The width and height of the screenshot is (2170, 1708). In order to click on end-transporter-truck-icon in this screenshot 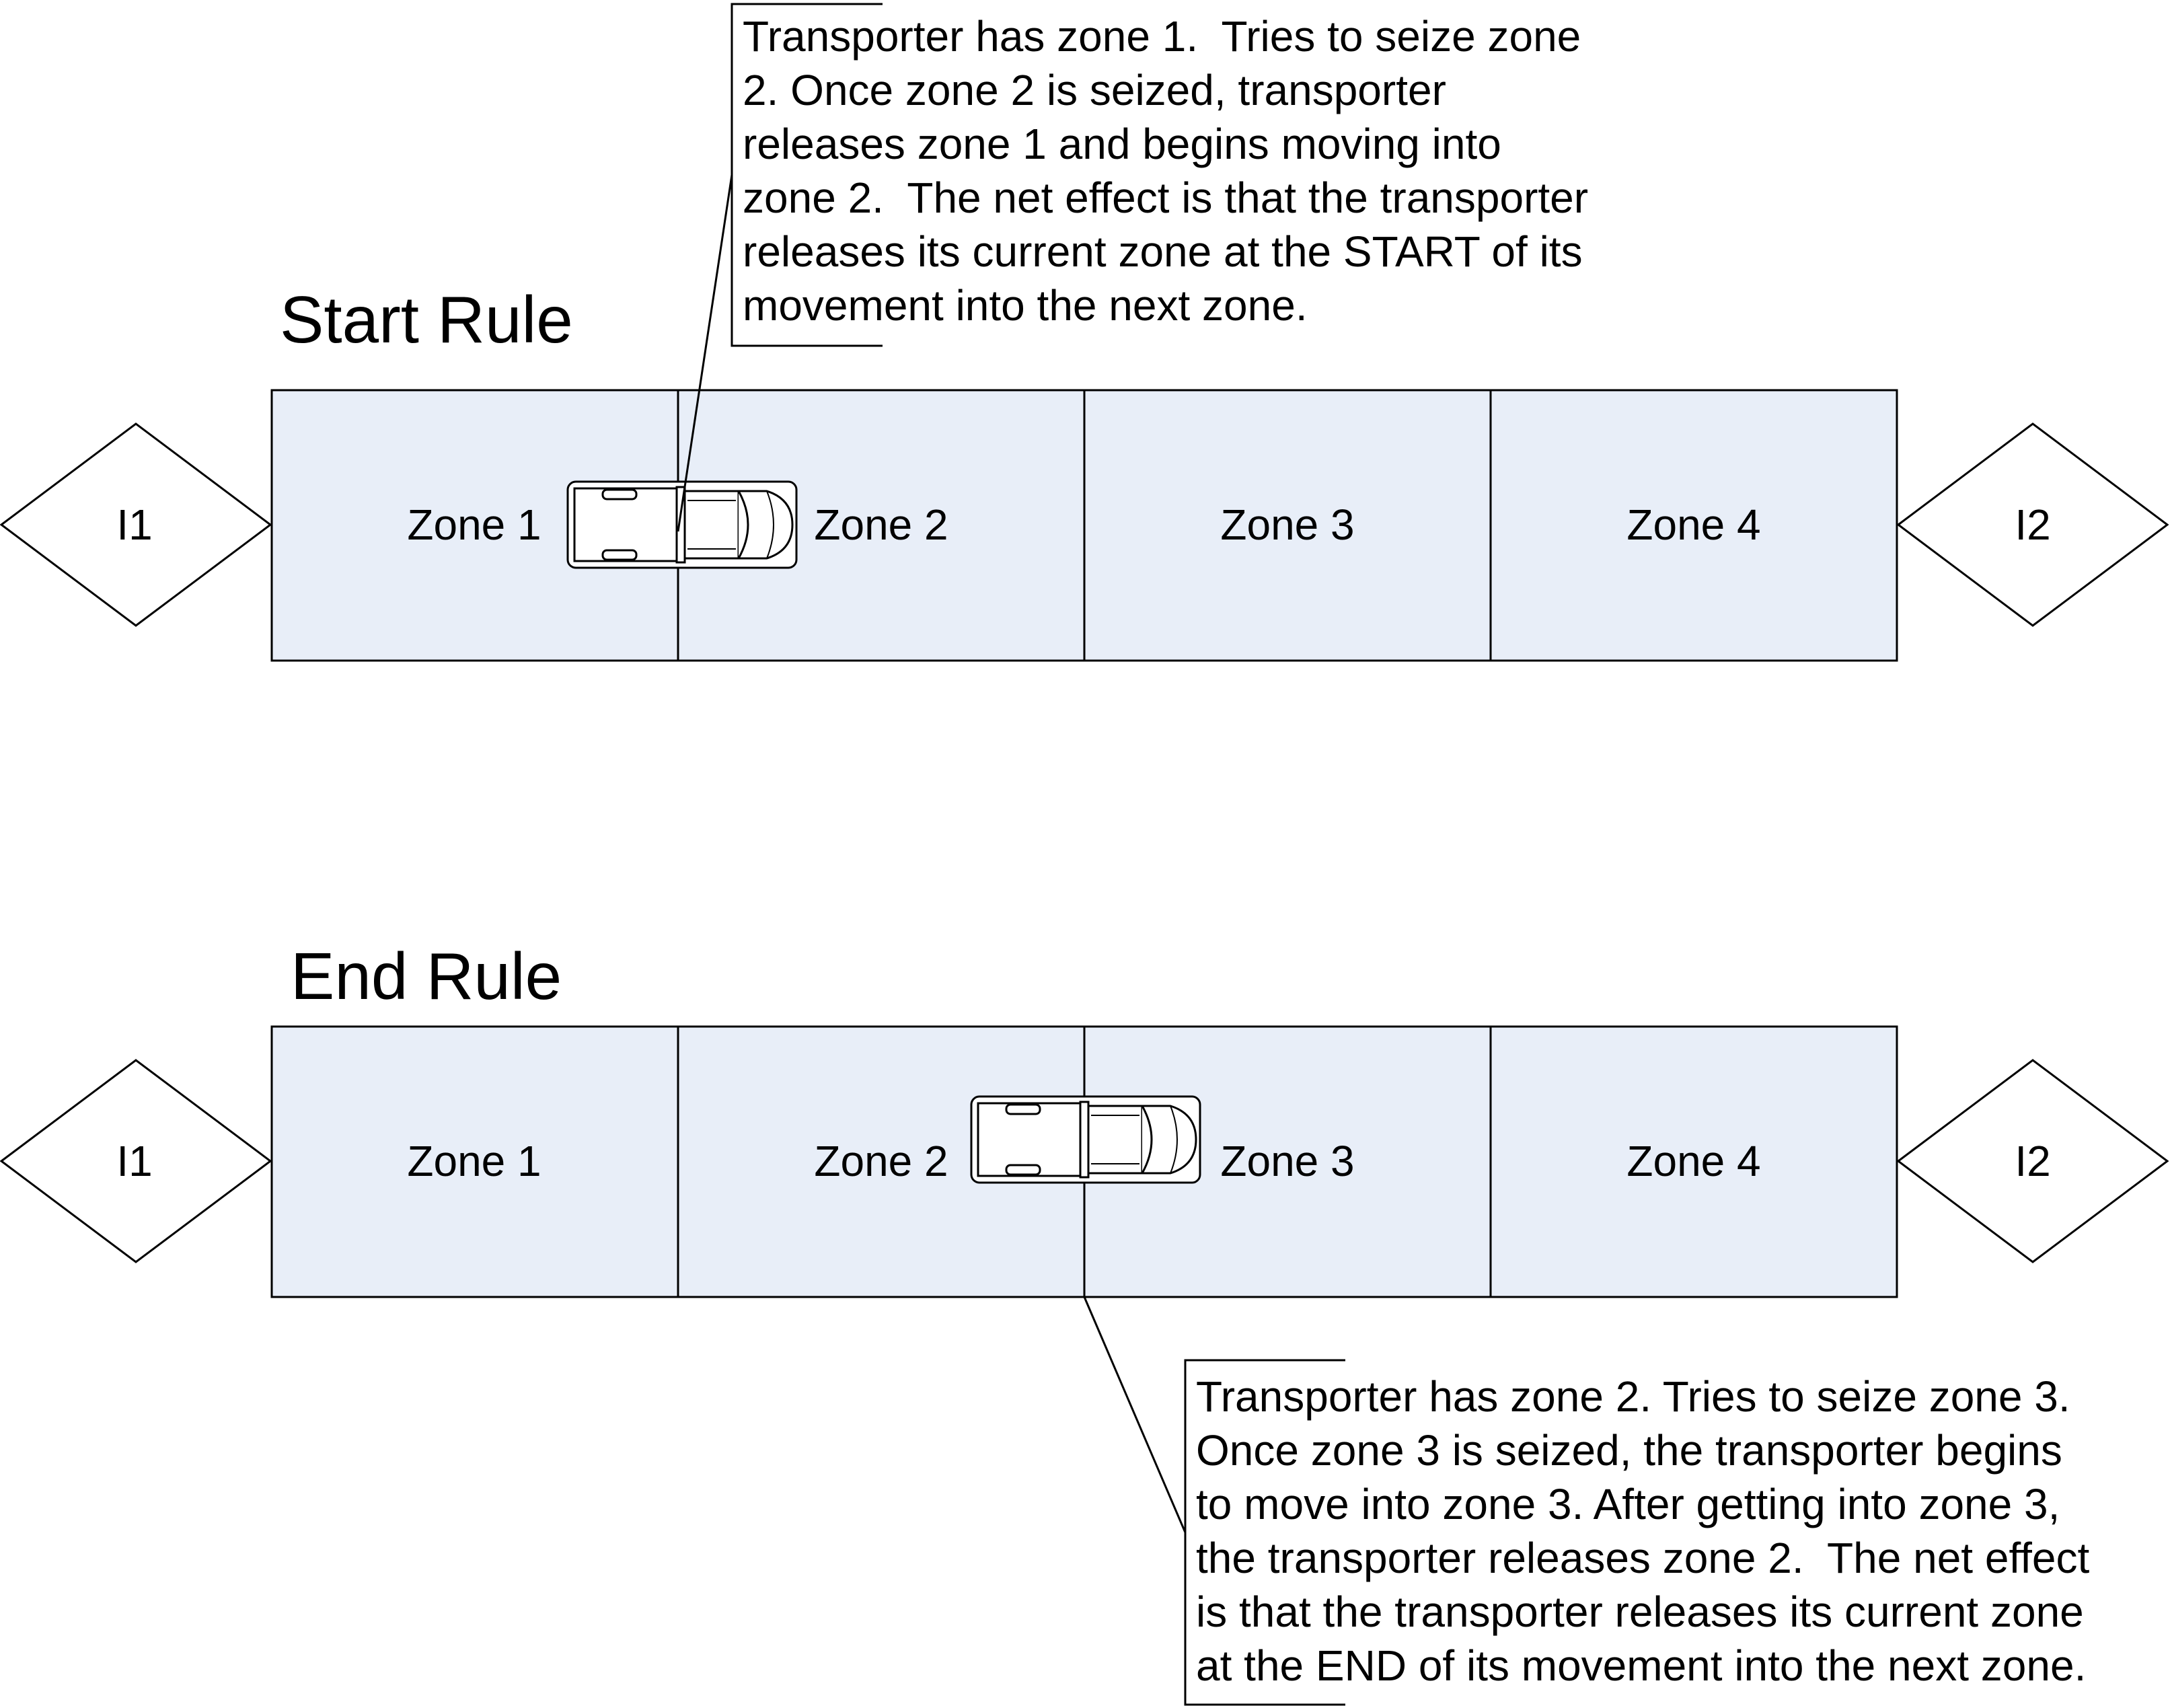, I will do `click(1085, 1139)`.